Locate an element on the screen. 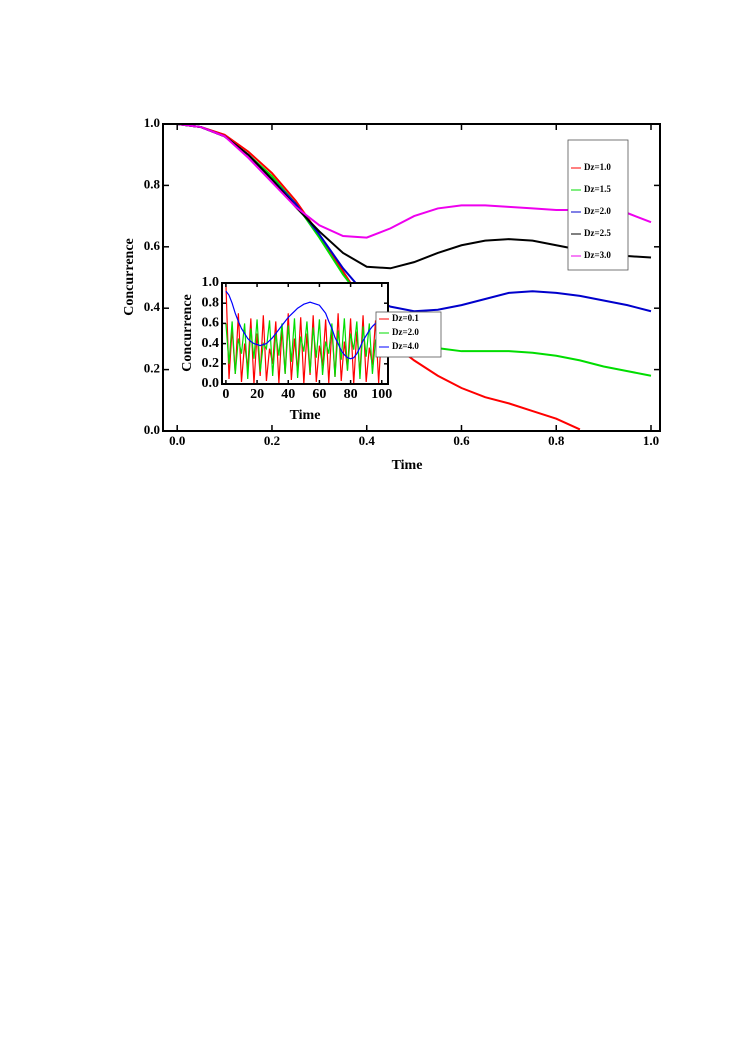 This screenshot has height=1055, width=747. x-tick-label: 80 is located at coordinates (351, 394).